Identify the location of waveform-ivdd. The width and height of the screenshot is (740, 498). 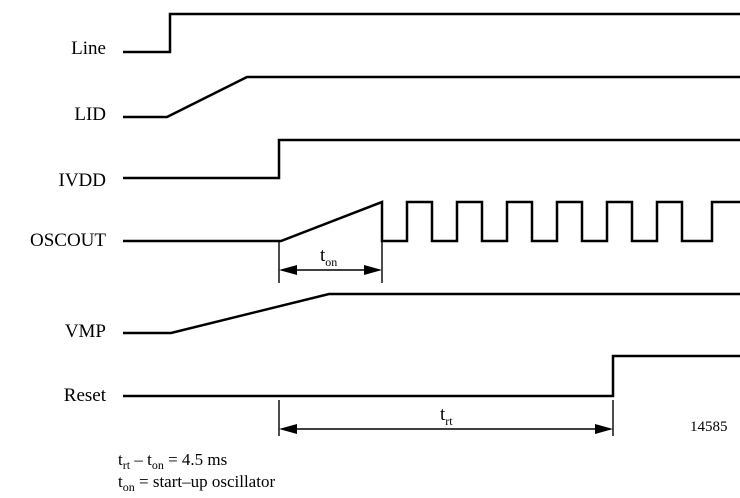
(431, 159).